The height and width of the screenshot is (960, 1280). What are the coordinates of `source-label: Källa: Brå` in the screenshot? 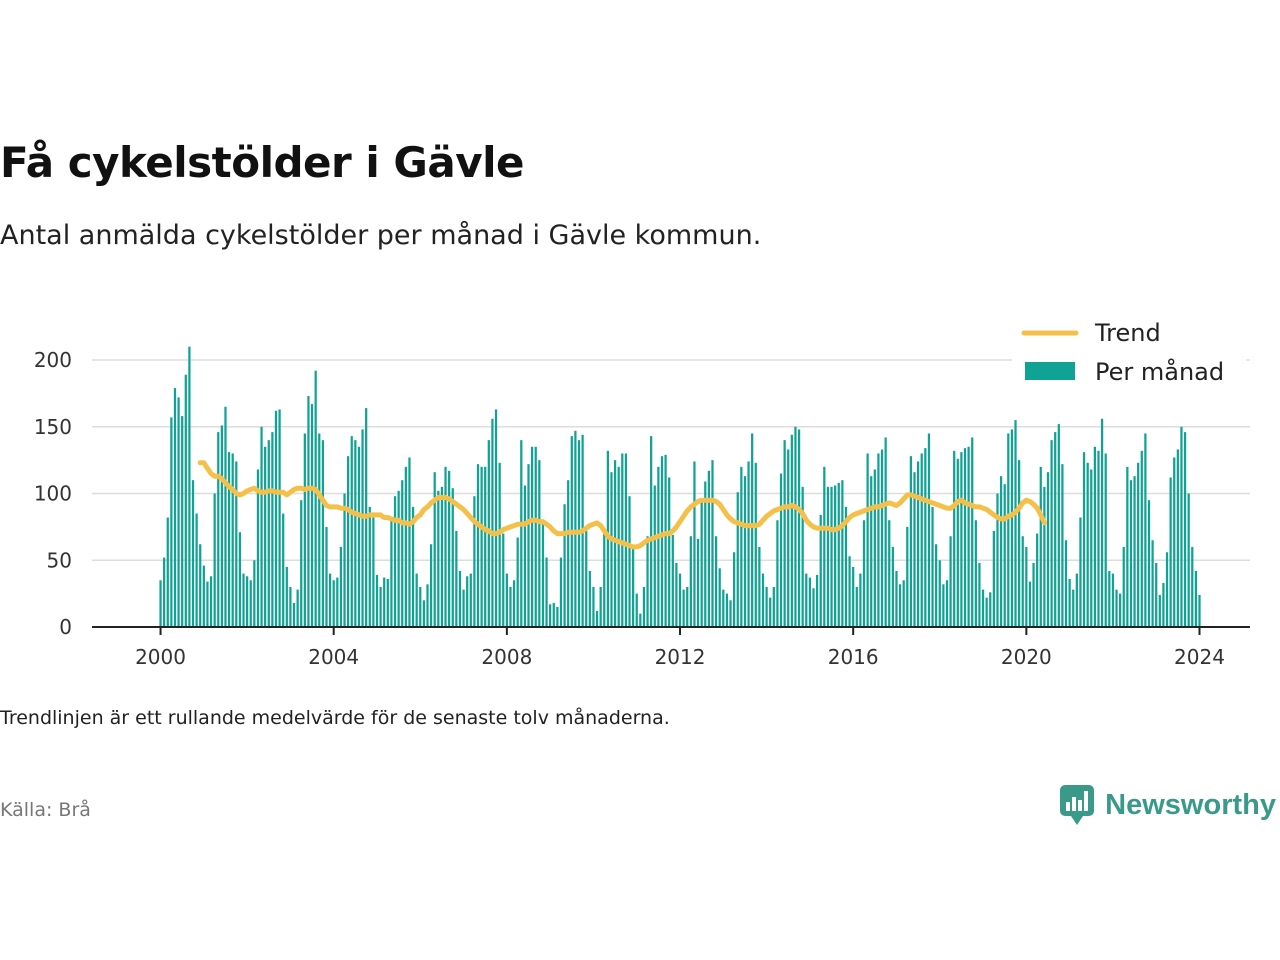 It's located at (45, 810).